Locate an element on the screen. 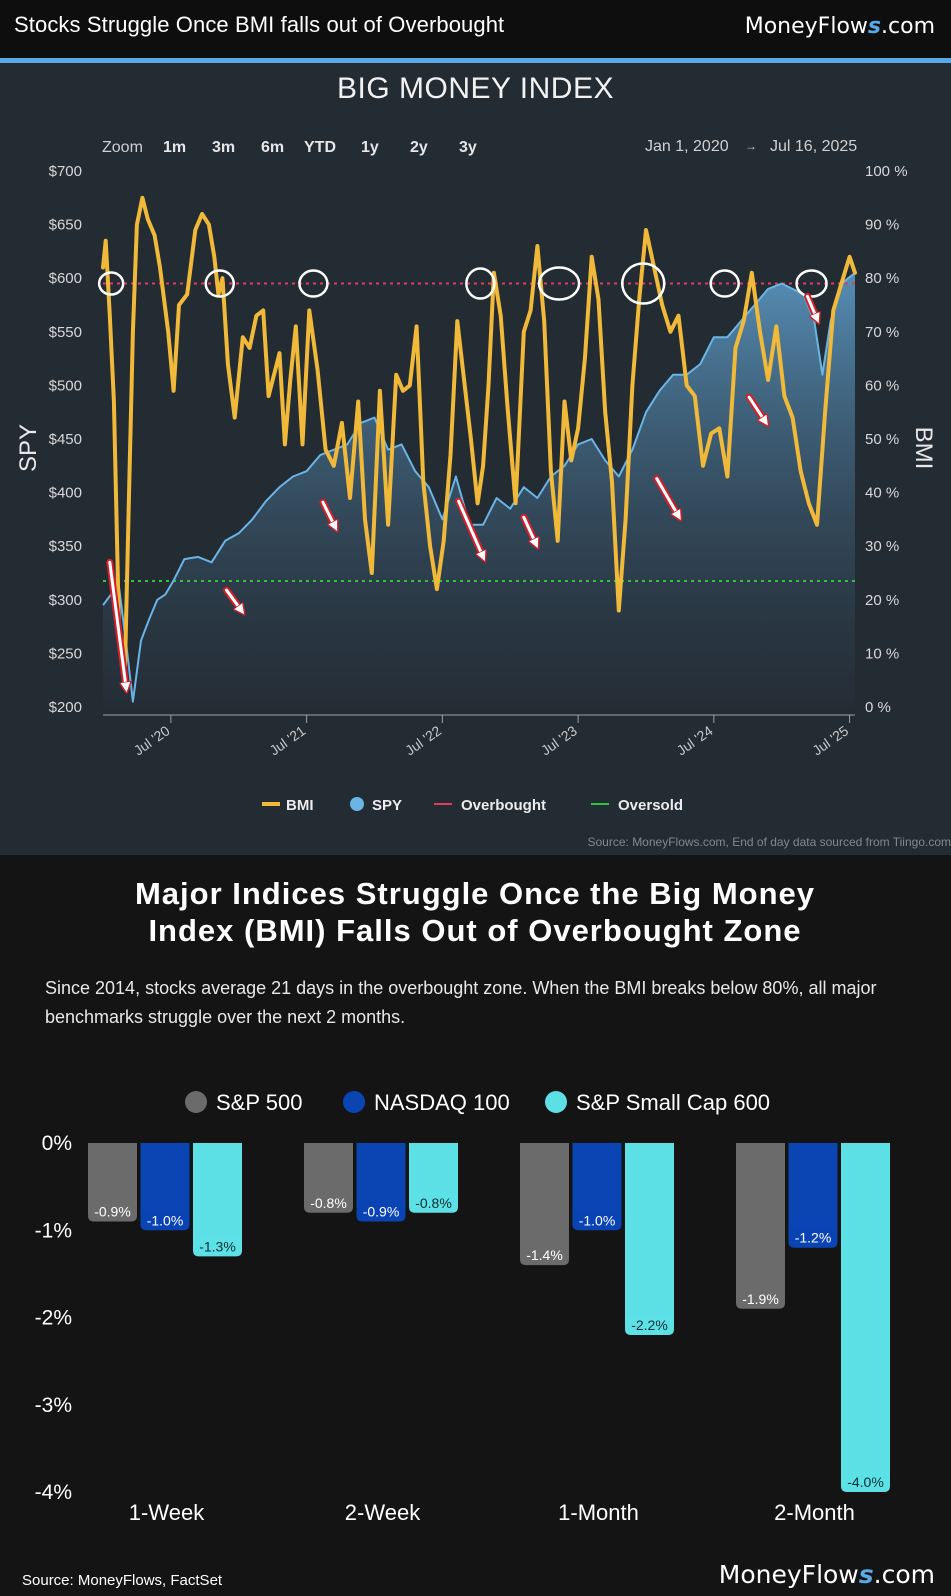 The height and width of the screenshot is (1596, 951). bar-y-tick-label: -2% is located at coordinates (53, 1318).